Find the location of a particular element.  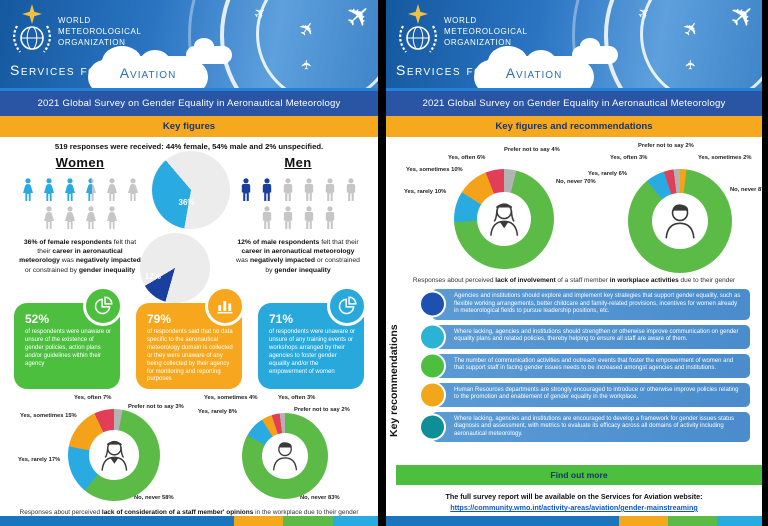

donut-label-rarely: Yes, rarely 8% is located at coordinates (217, 412).